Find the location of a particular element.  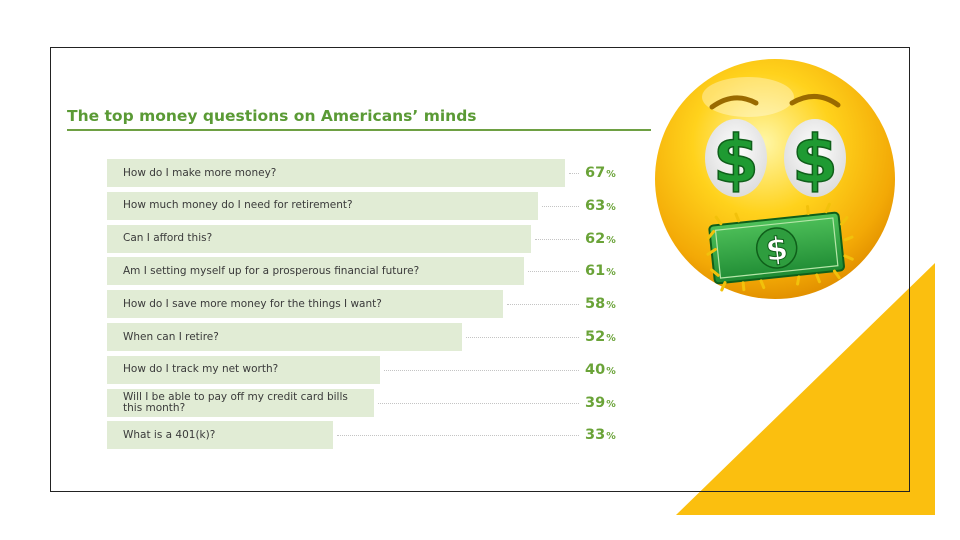

bar-value-label: 63% is located at coordinates (605, 206).